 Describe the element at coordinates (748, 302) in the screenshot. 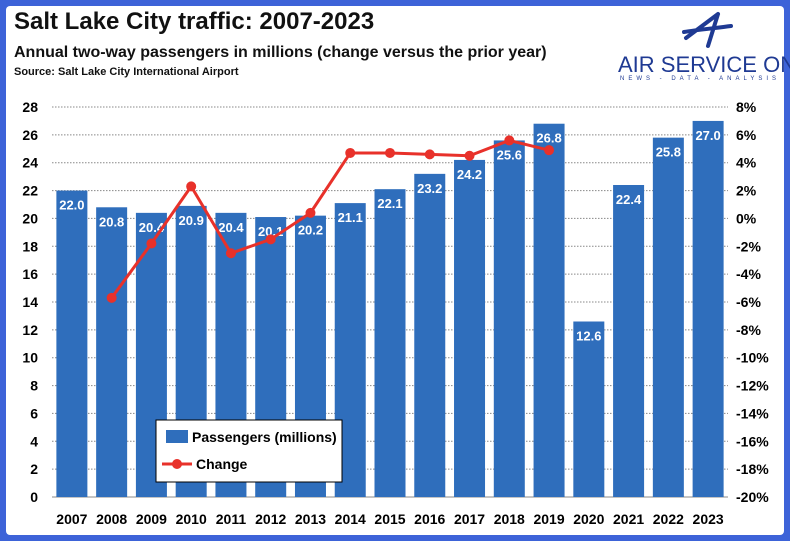

I see `y-right-tick-label: -6%` at that location.